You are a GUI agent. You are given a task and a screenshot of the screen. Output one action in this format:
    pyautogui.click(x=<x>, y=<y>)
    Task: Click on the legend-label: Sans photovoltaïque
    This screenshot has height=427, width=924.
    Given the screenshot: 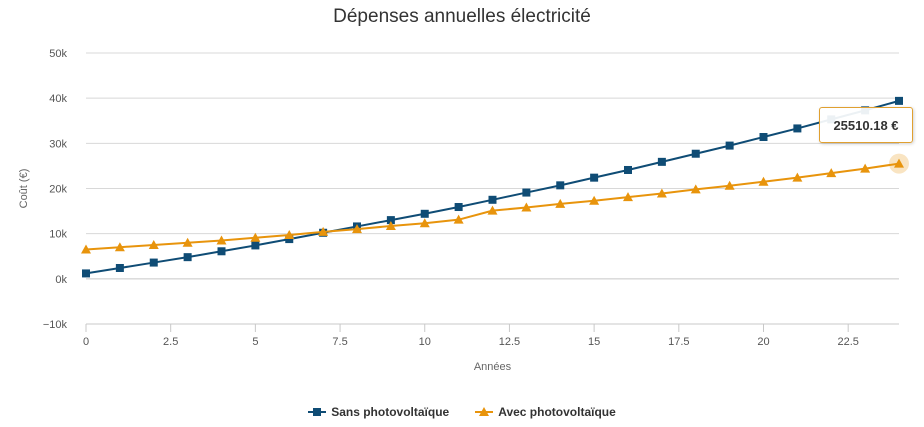 What is the action you would take?
    pyautogui.click(x=390, y=412)
    